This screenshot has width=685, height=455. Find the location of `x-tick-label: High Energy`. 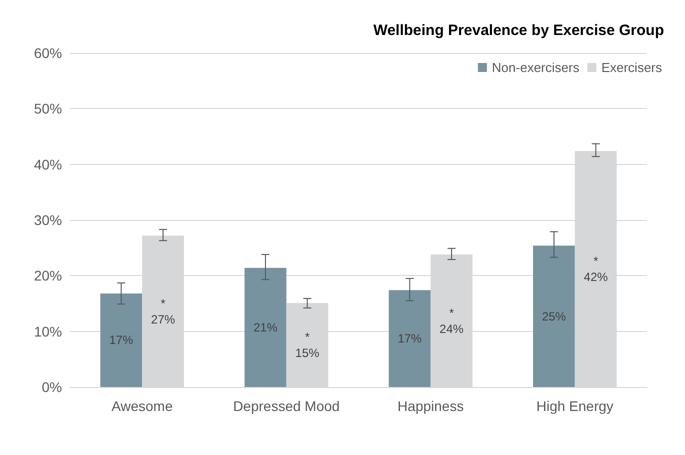

x-tick-label: High Energy is located at coordinates (575, 406).